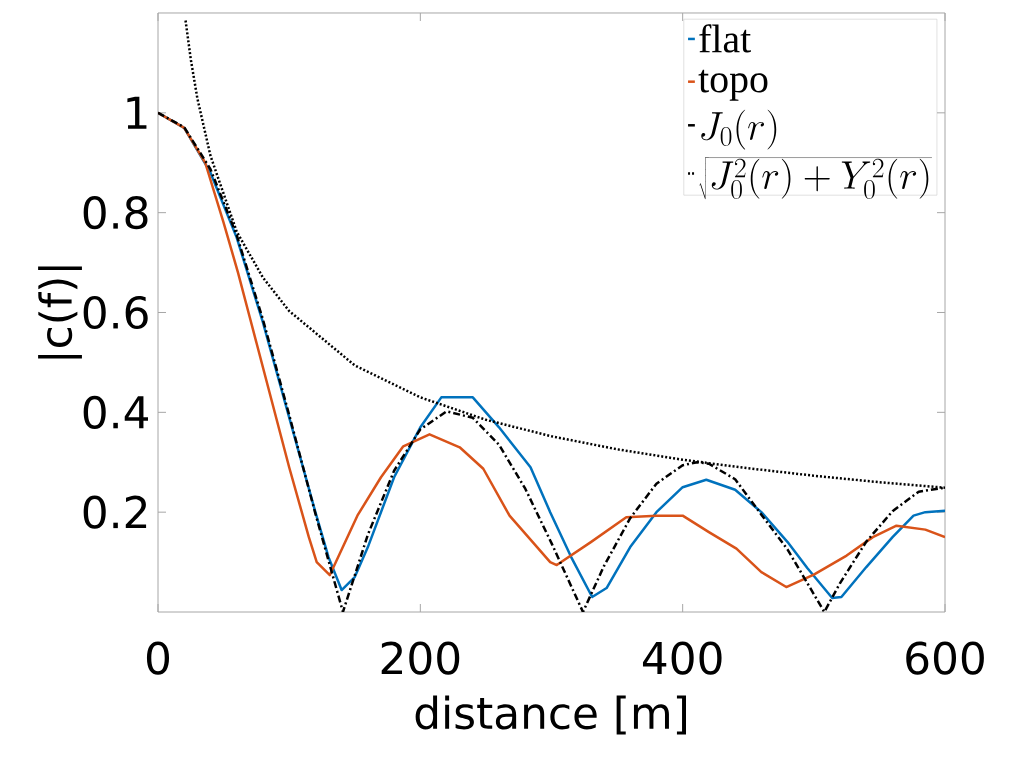  Describe the element at coordinates (725, 38) in the screenshot. I see `legend-label: flat` at that location.